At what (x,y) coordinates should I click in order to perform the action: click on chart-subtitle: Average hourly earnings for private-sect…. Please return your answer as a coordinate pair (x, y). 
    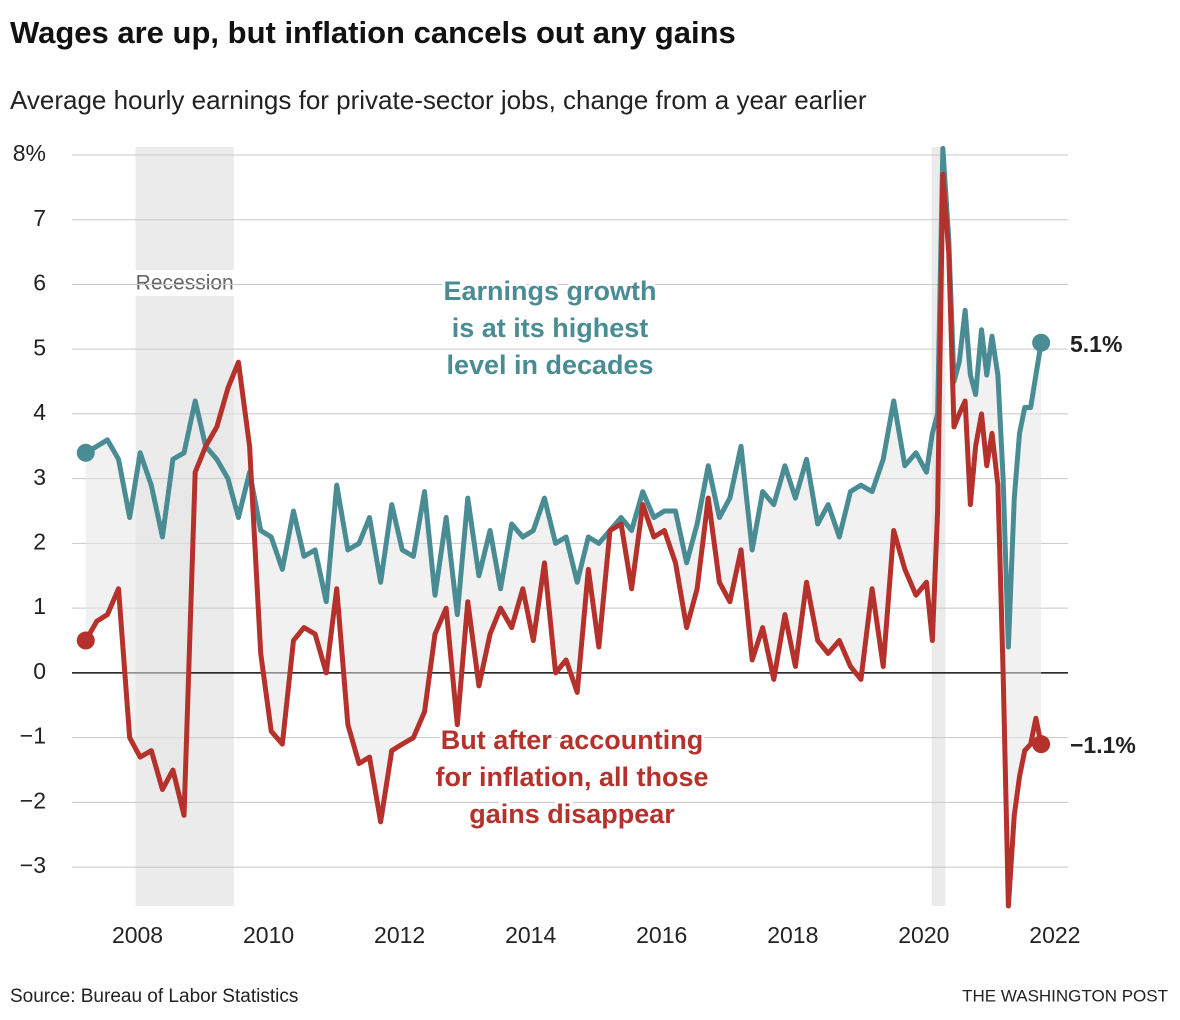
    Looking at the image, I should click on (438, 100).